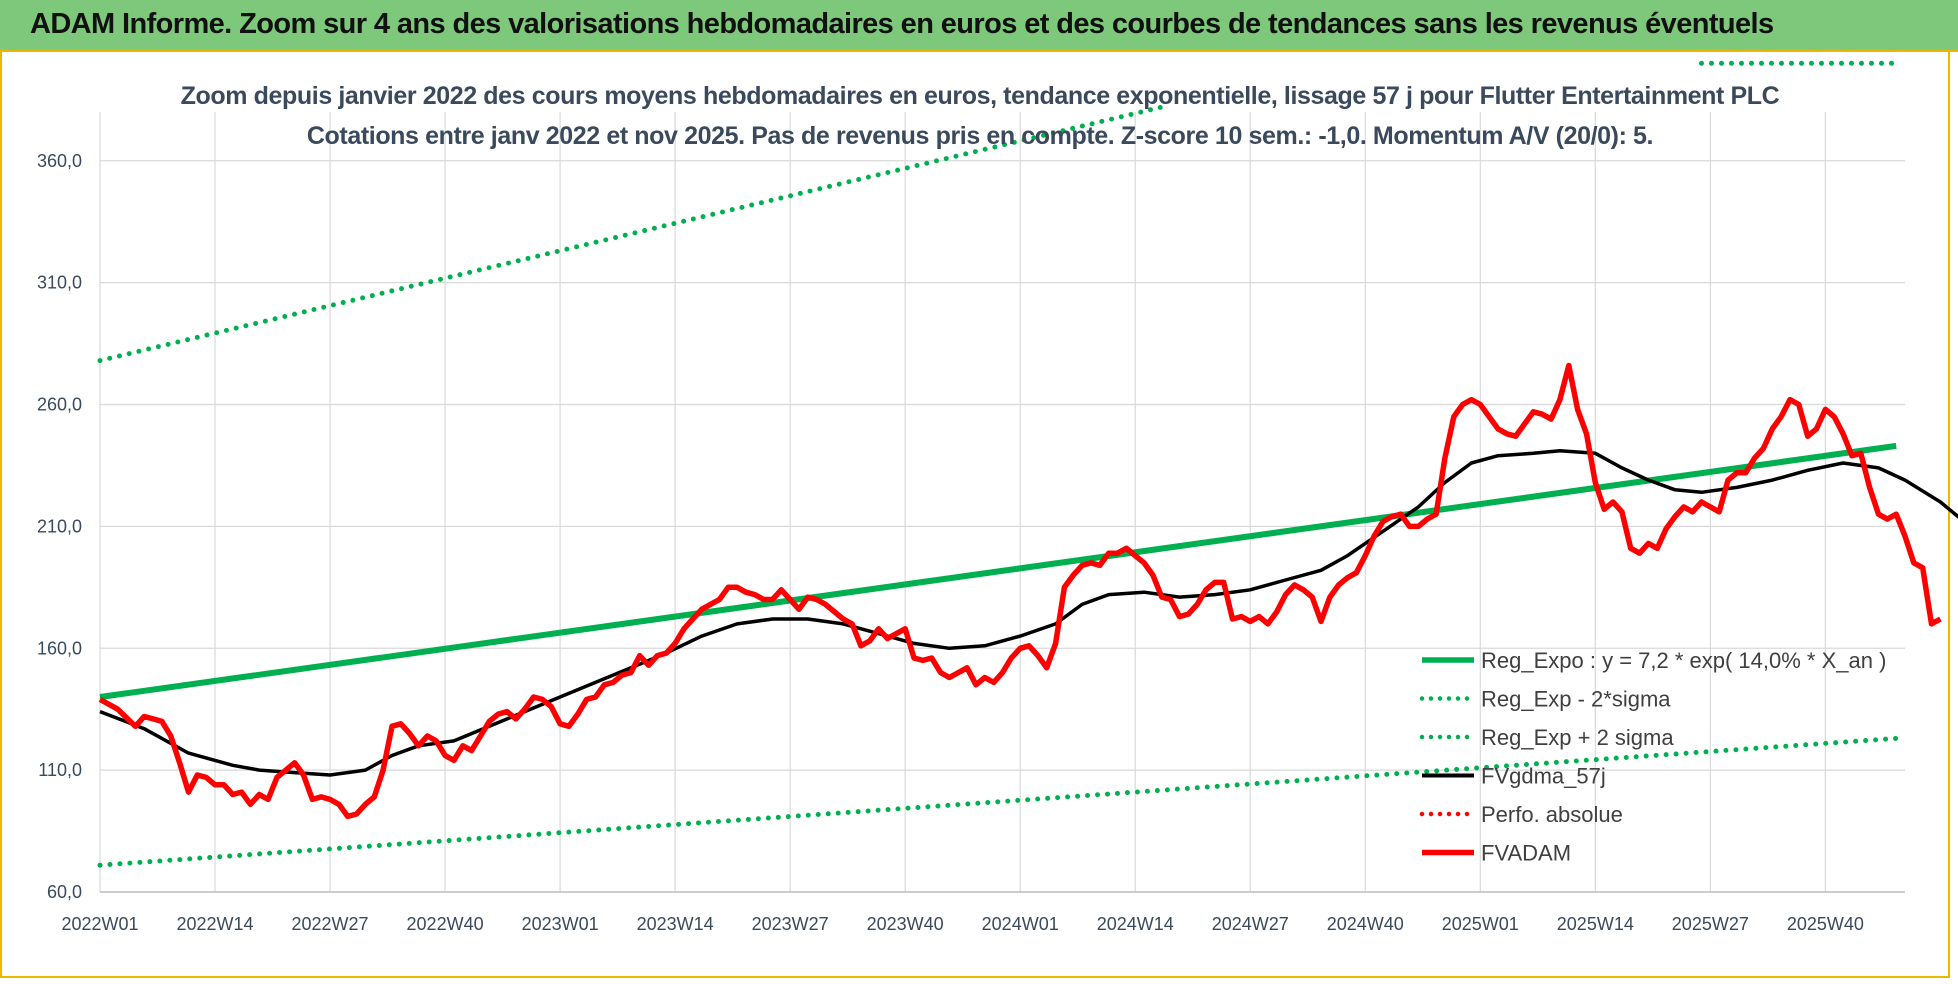  Describe the element at coordinates (1825, 924) in the screenshot. I see `x-tick-label: 2025W40` at that location.